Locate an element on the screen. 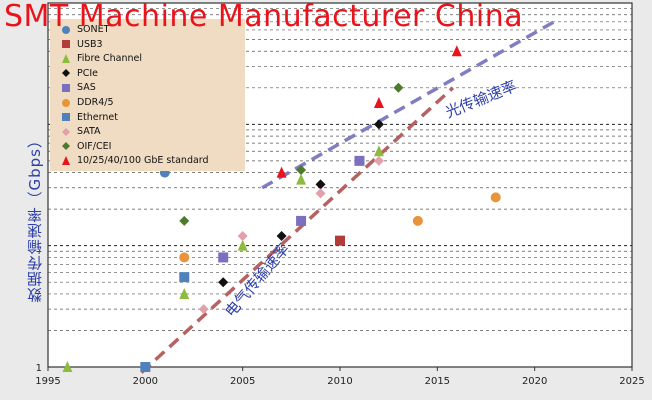  legend-label: SATA is located at coordinates (89, 132).